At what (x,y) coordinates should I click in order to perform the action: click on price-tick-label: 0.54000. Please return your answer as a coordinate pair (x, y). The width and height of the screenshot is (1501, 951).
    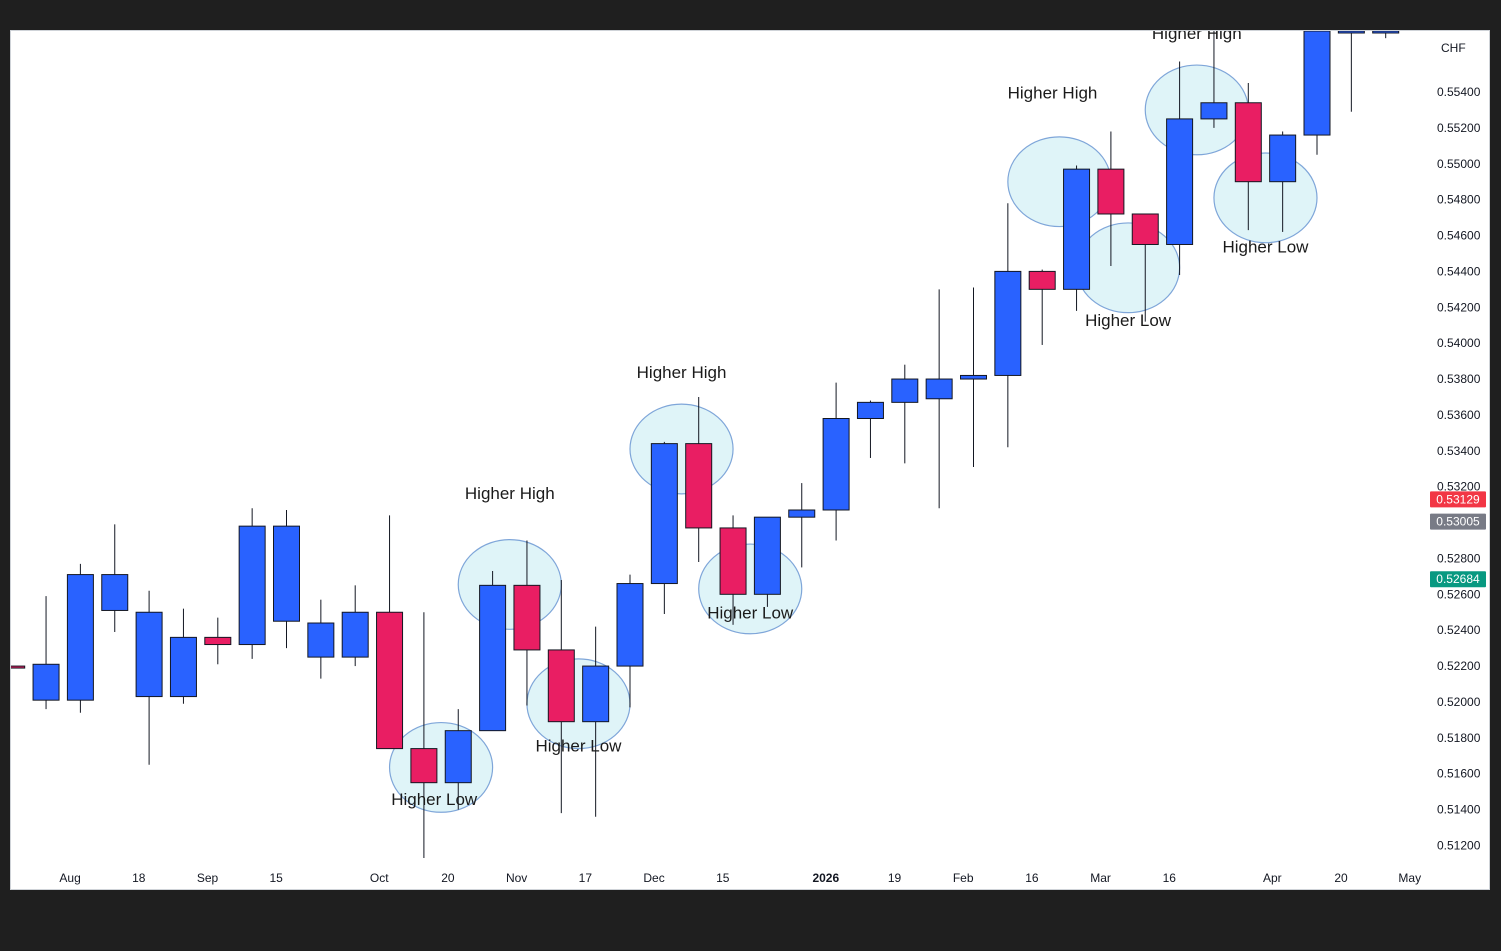
    Looking at the image, I should click on (1459, 343).